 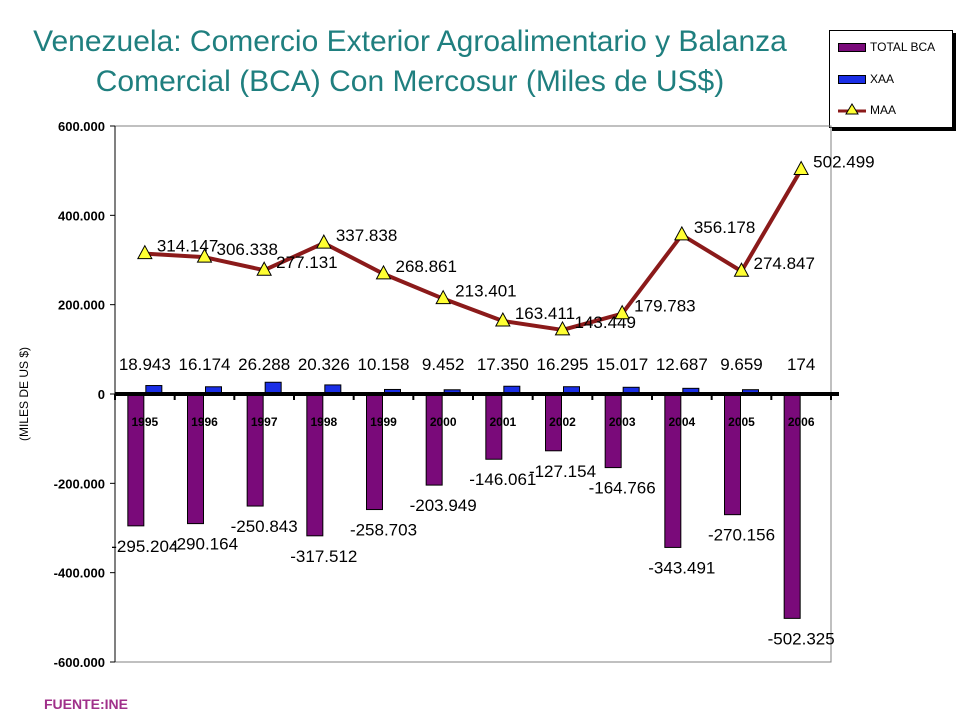 What do you see at coordinates (622, 422) in the screenshot?
I see `x-category-label: 2003` at bounding box center [622, 422].